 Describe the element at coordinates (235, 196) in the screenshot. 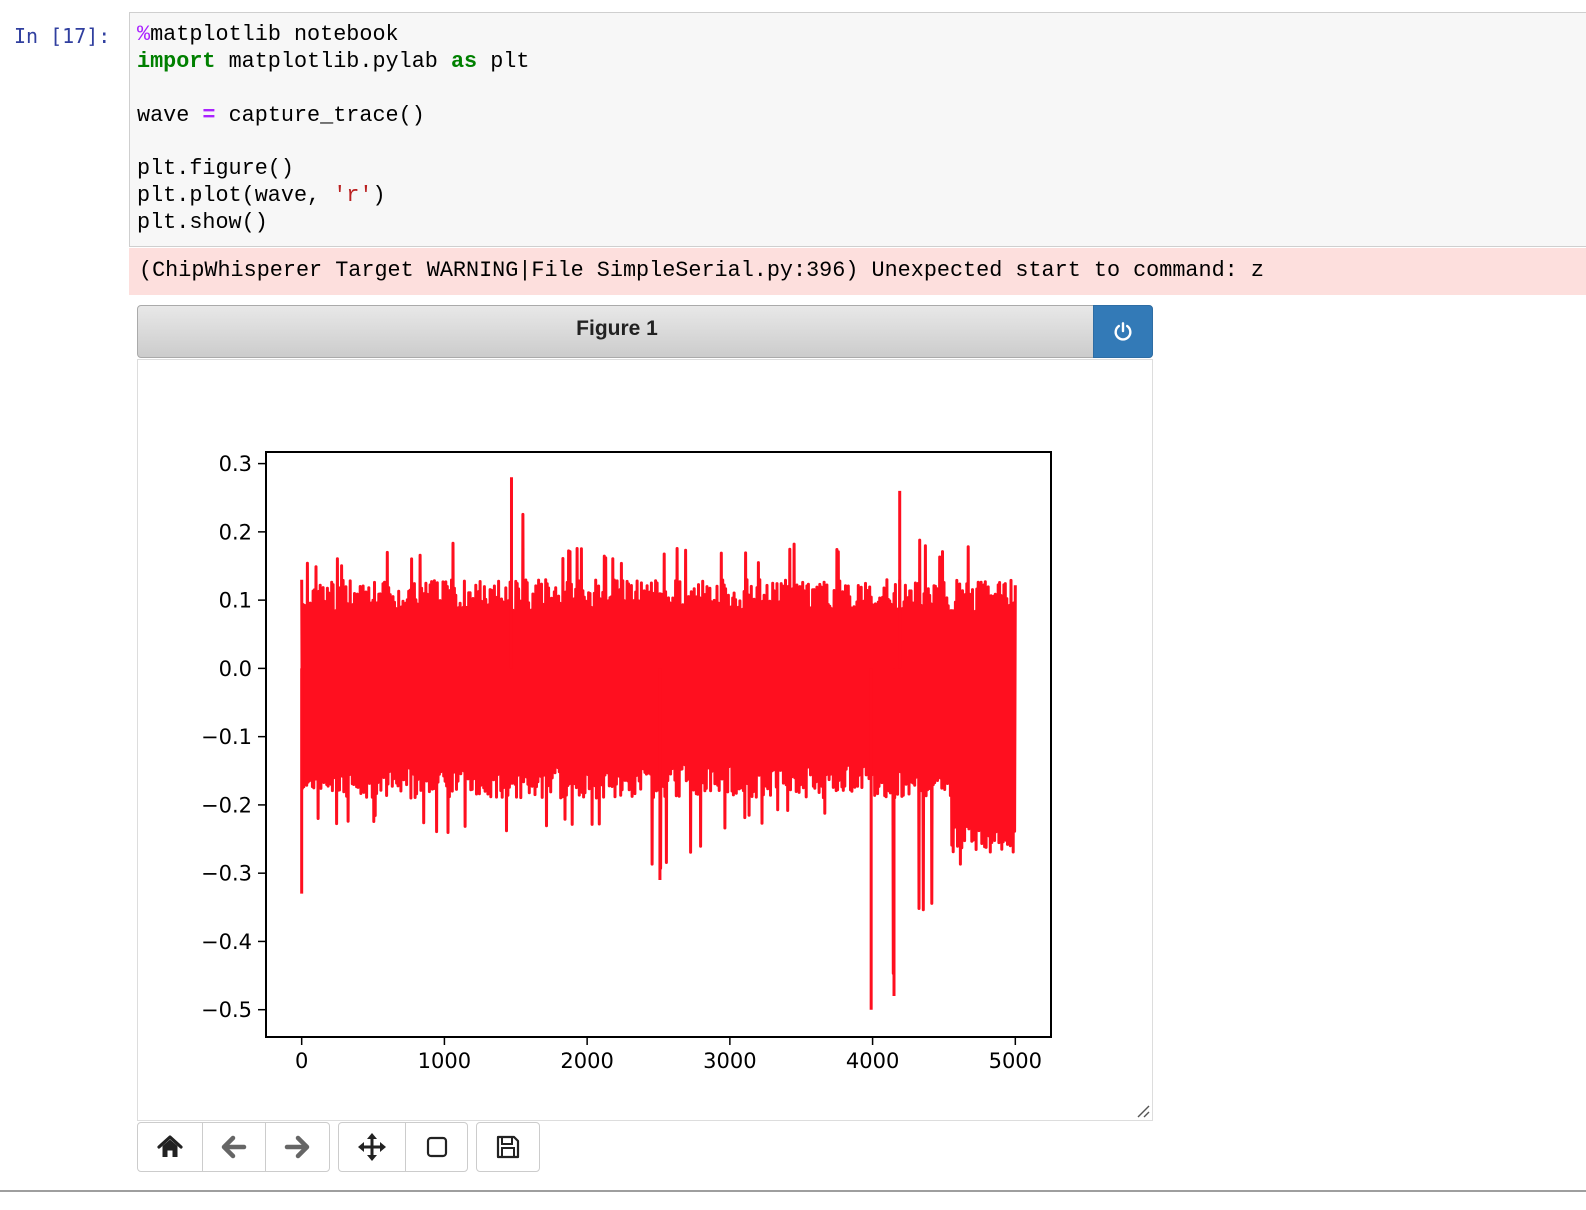

I see `code-token: plt.plot(wave,` at that location.